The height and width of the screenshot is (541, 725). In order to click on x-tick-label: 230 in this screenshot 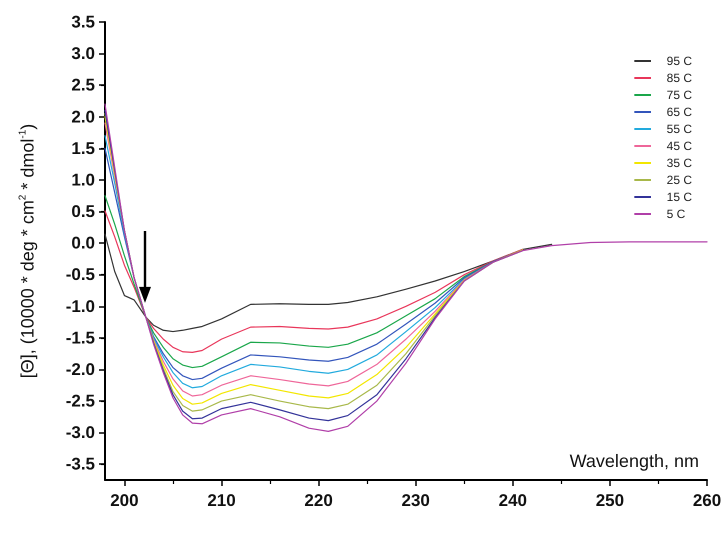, I will do `click(416, 500)`.